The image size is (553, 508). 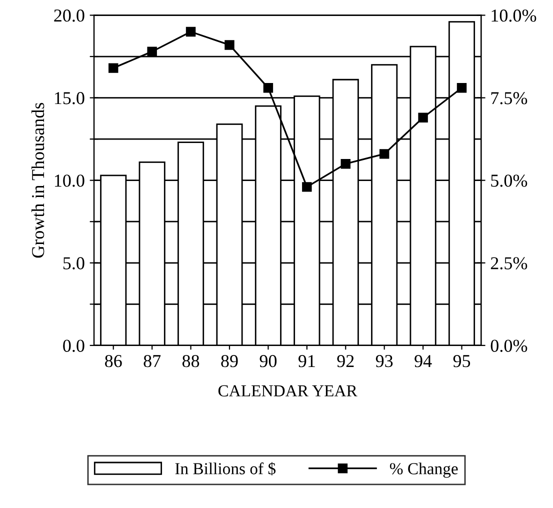 What do you see at coordinates (461, 361) in the screenshot?
I see `x-tick-label: 95` at bounding box center [461, 361].